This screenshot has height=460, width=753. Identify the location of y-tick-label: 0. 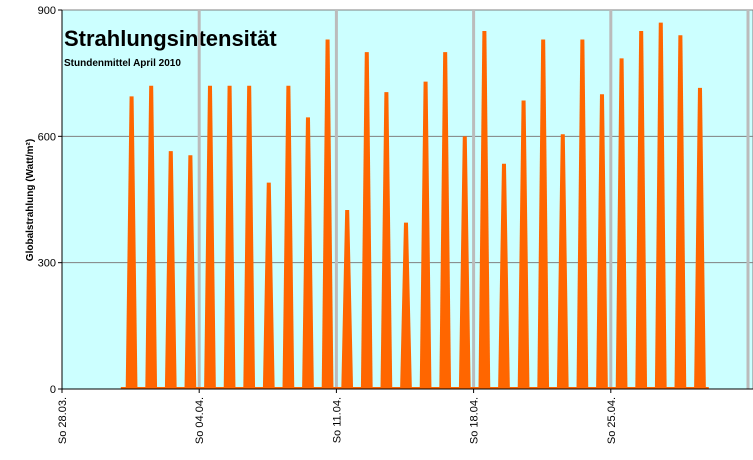
(53, 390).